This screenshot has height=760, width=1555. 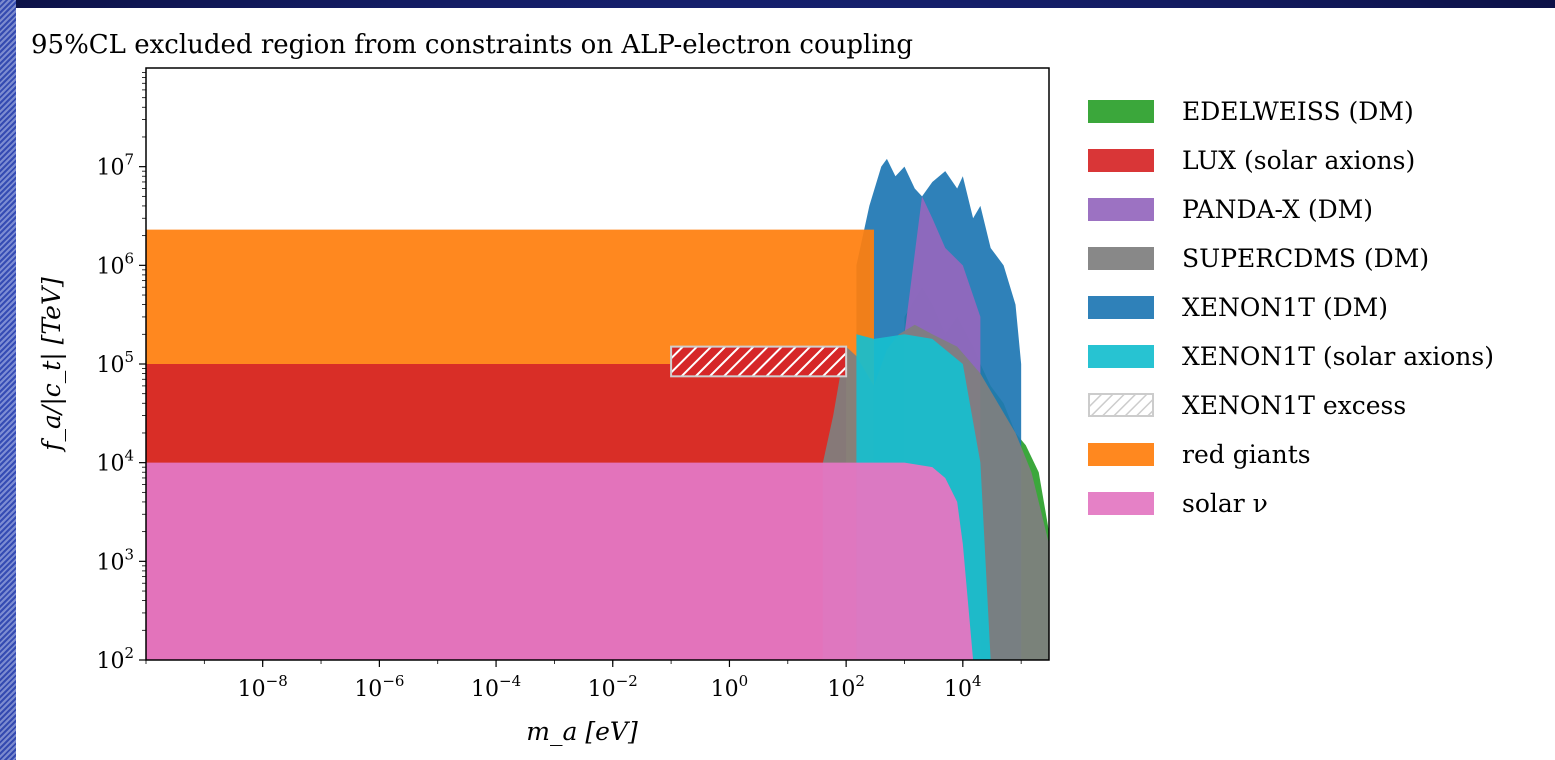 I want to click on legend-label: LUX (solar axions), so click(x=1298, y=160).